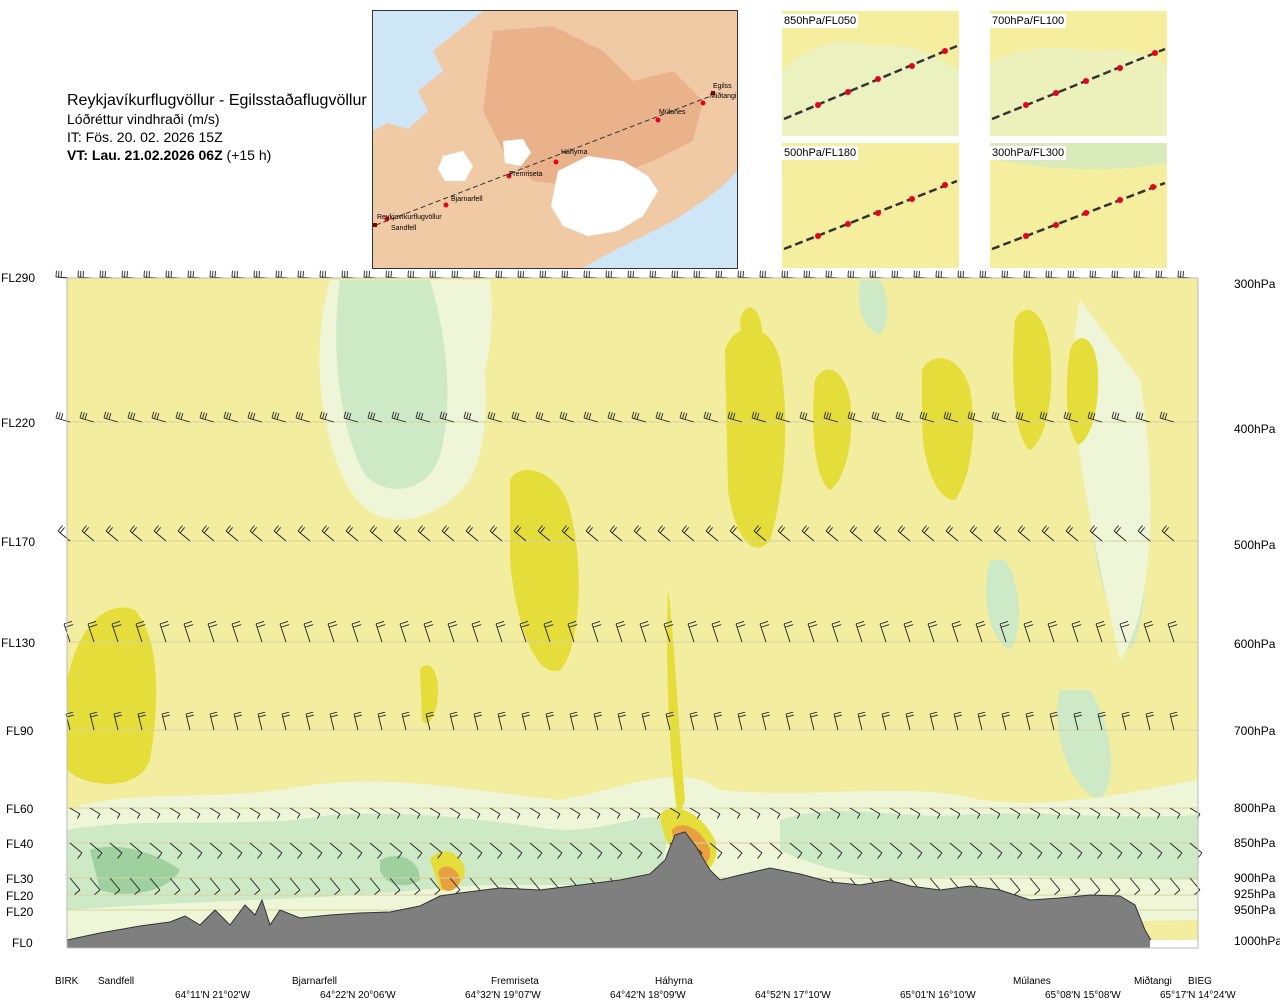 This screenshot has width=1280, height=1005. Describe the element at coordinates (213, 995) in the screenshot. I see `coord-label: 64°11'N 21°02'W` at that location.